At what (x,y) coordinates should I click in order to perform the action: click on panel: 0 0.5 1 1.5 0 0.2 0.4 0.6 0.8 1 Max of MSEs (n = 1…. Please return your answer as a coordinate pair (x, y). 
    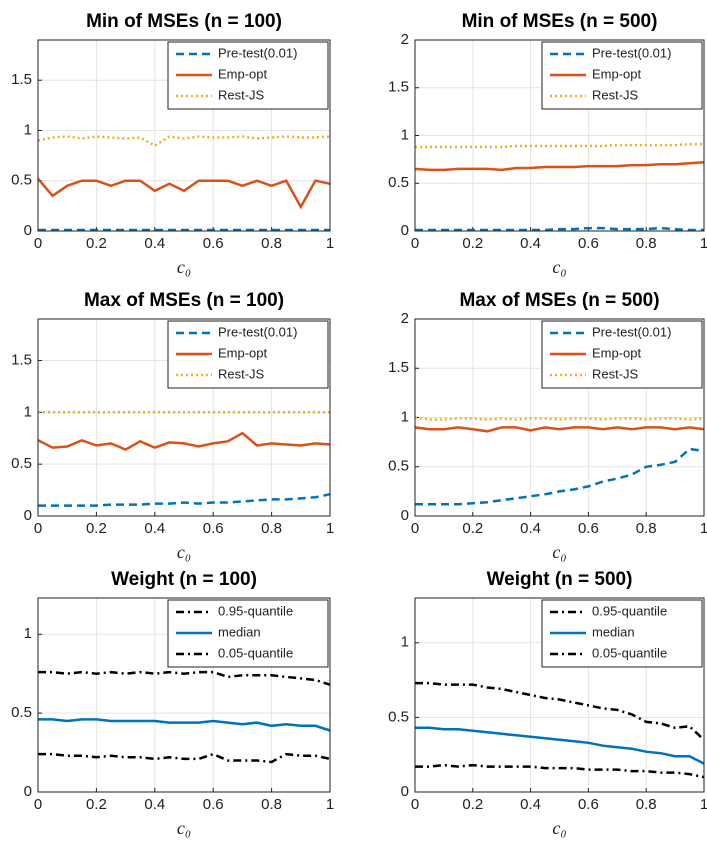
    Looking at the image, I should click on (172, 426).